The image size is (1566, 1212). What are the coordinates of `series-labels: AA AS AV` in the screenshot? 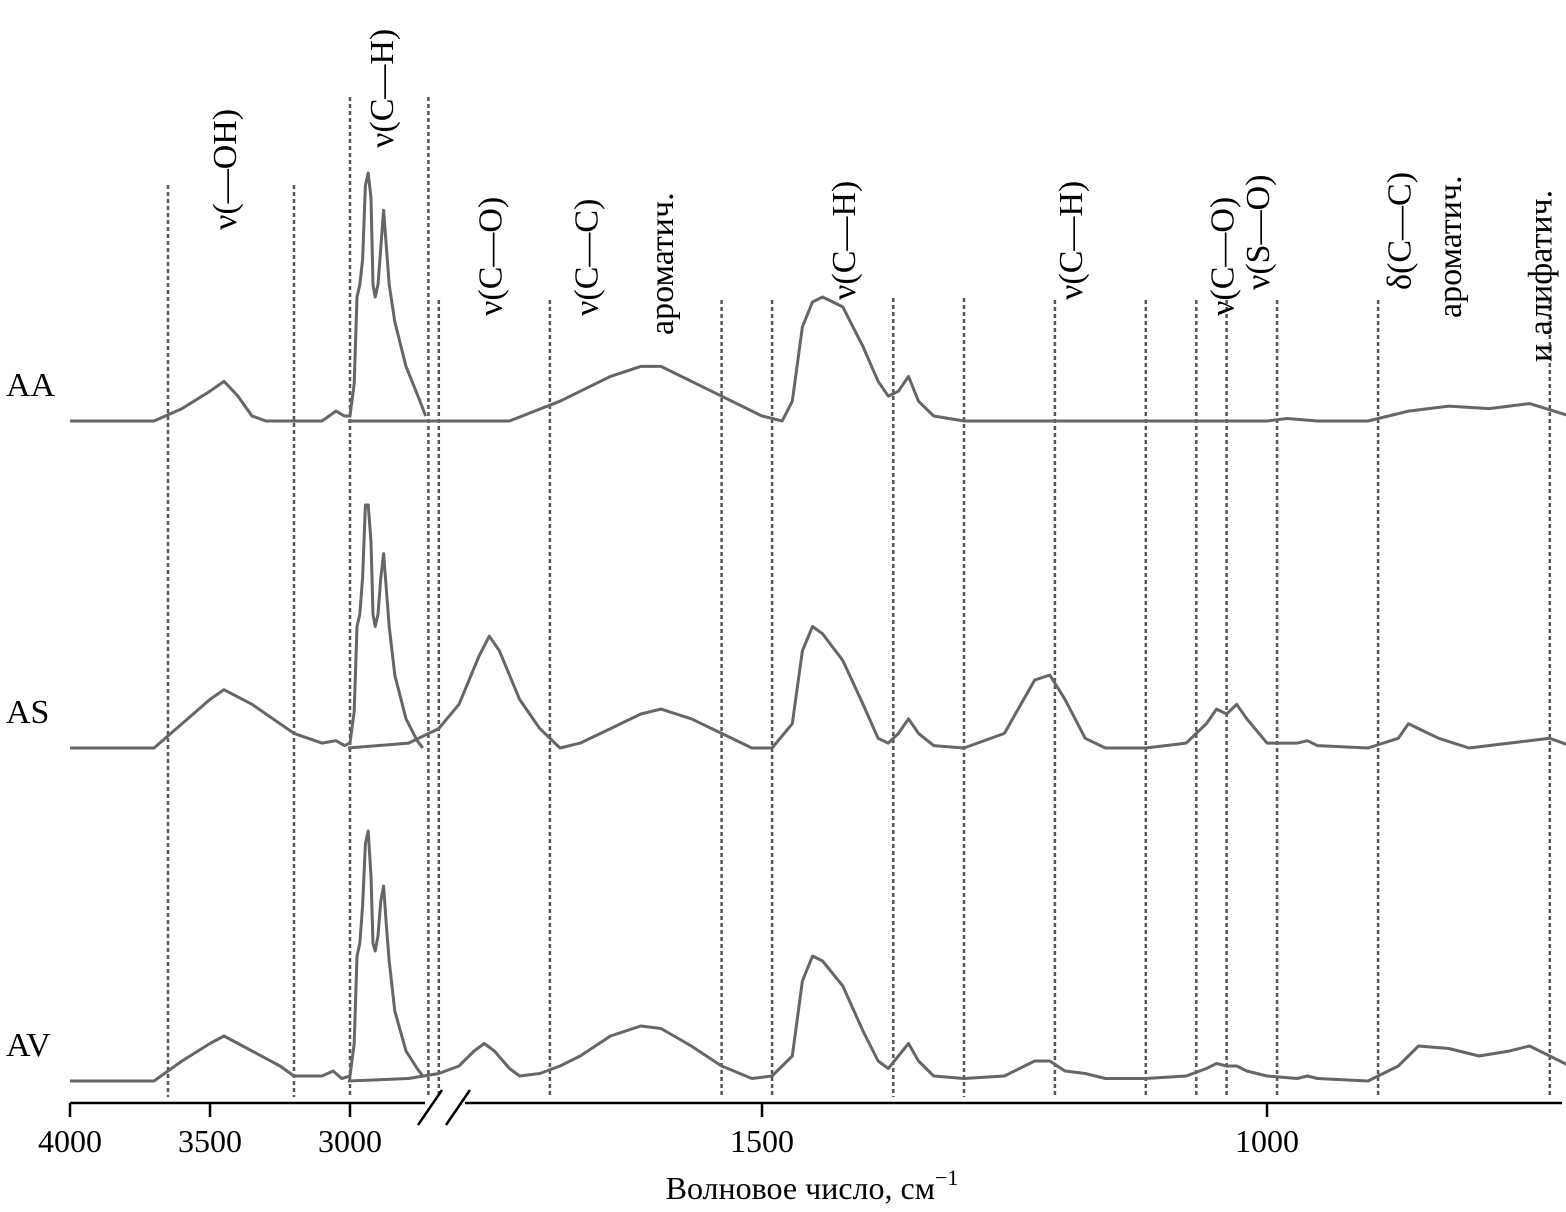 It's located at (31, 715).